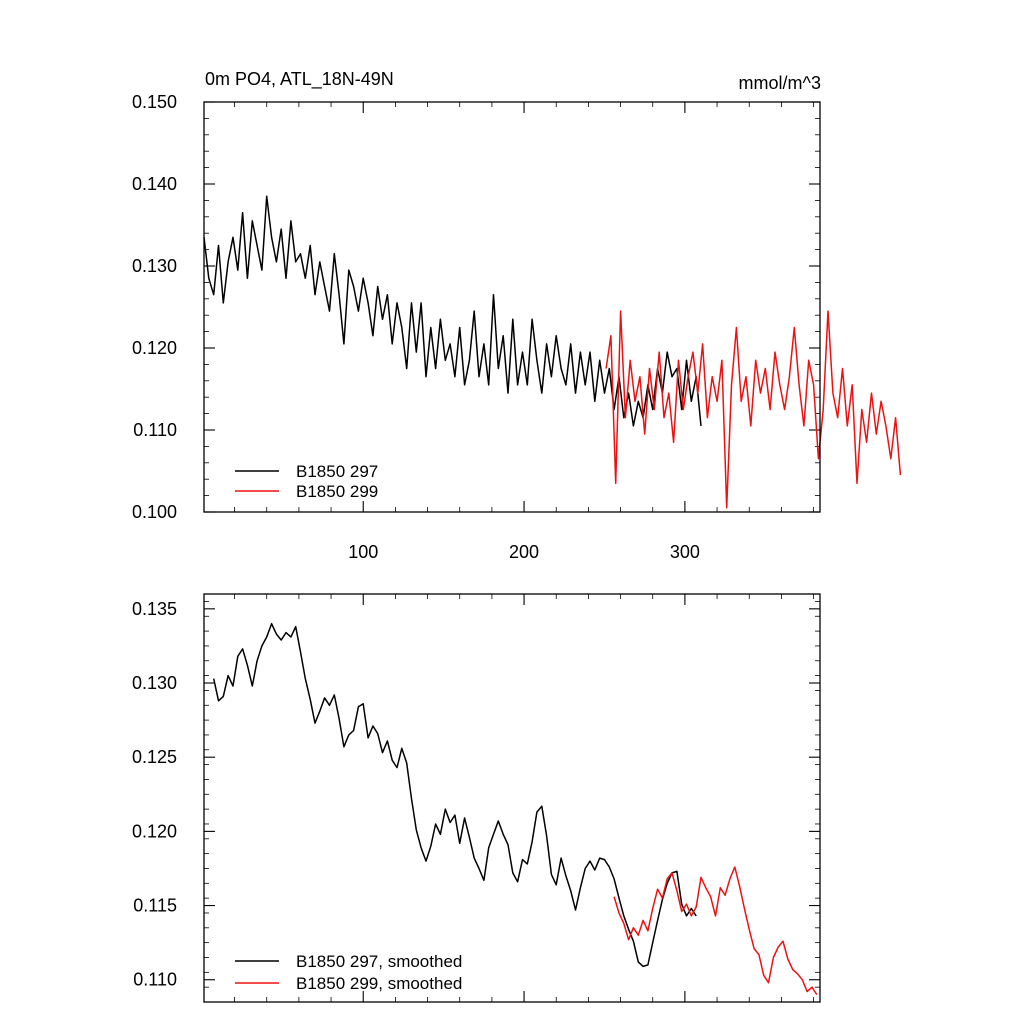 The width and height of the screenshot is (1024, 1024). Describe the element at coordinates (154, 102) in the screenshot. I see `y-tick-label: 0.150` at that location.